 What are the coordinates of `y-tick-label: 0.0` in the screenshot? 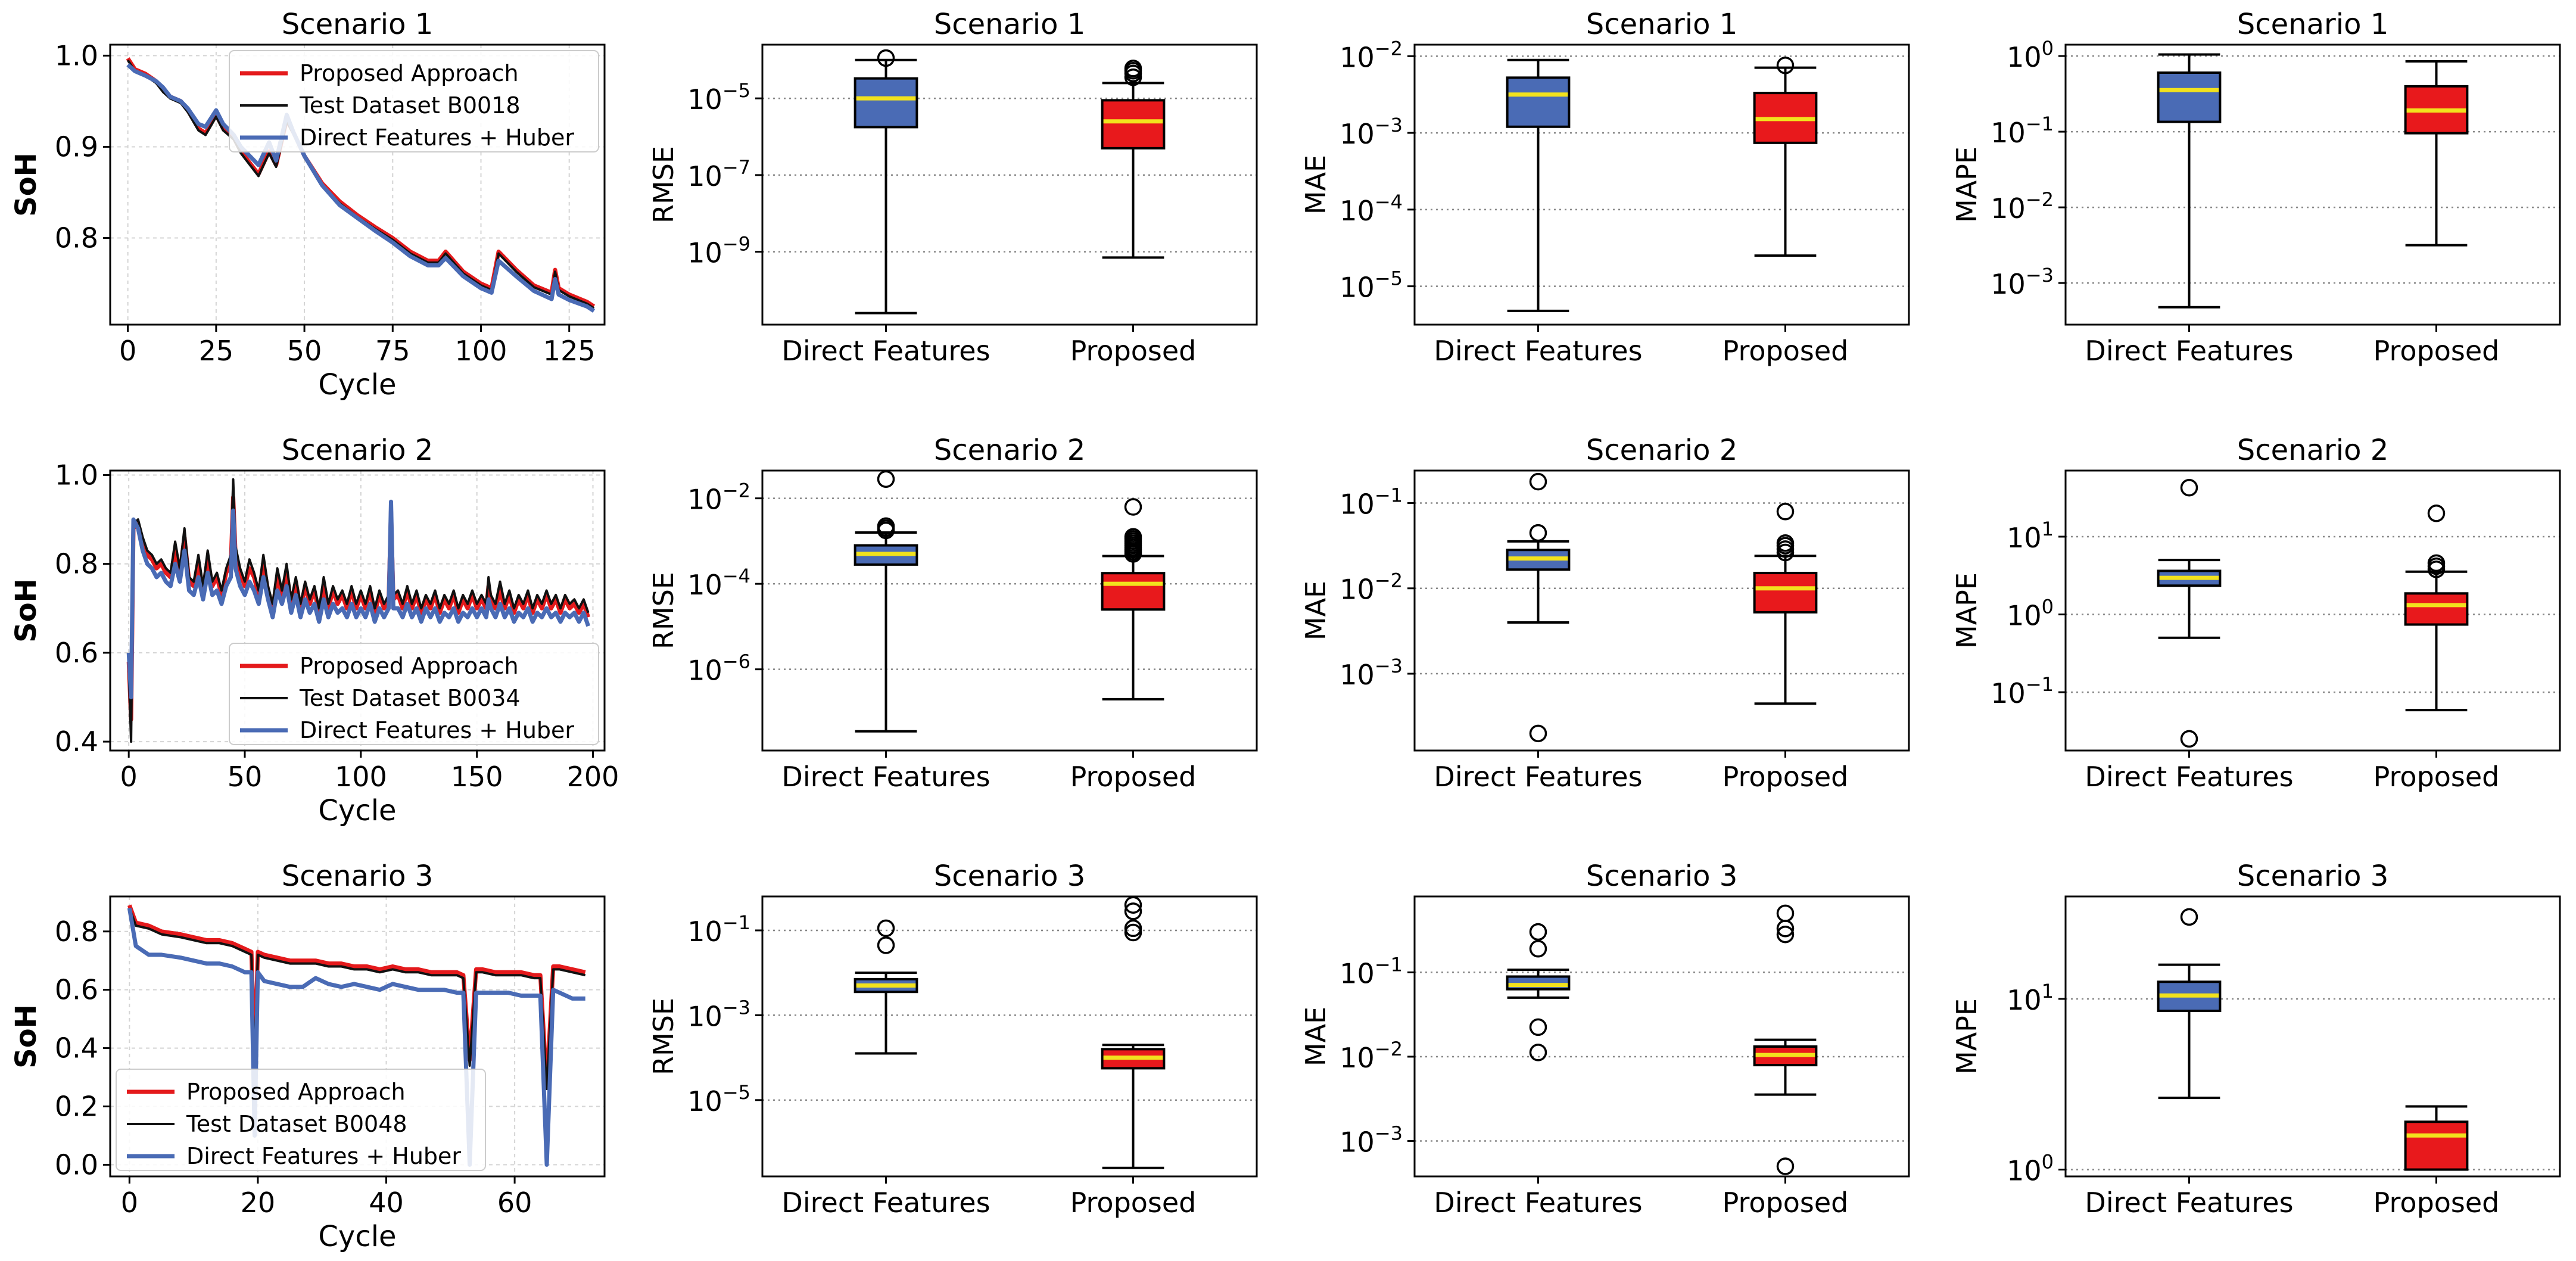 It's located at (76, 1164).